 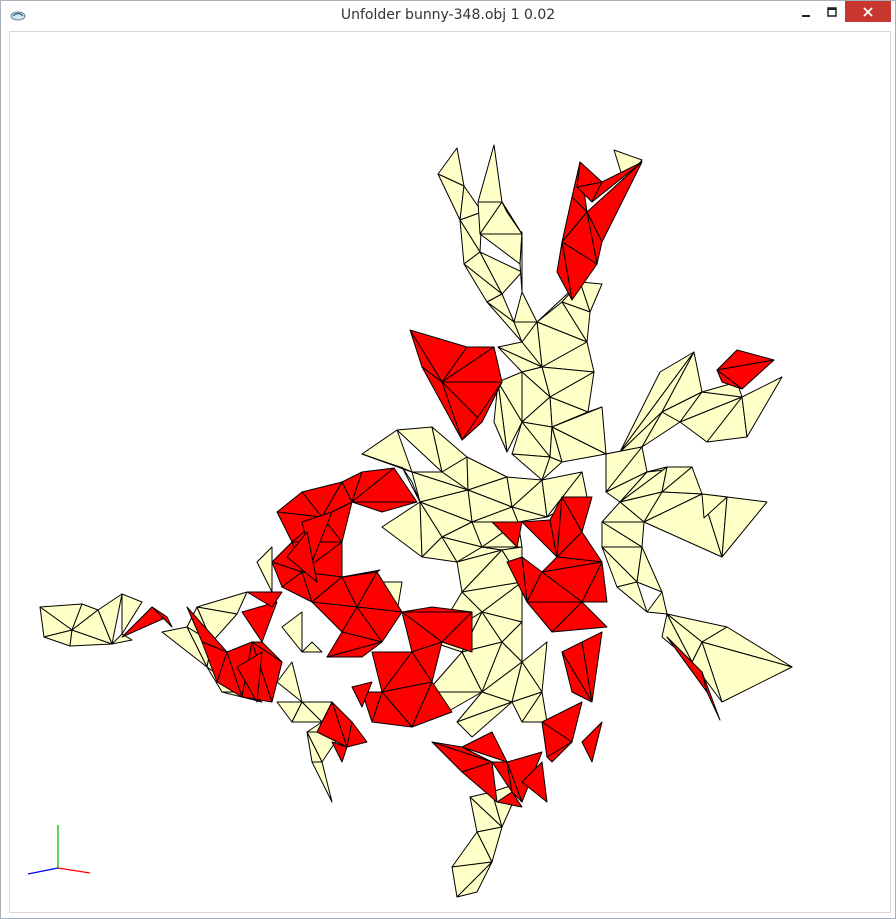 I want to click on minimize-button, so click(x=806, y=12).